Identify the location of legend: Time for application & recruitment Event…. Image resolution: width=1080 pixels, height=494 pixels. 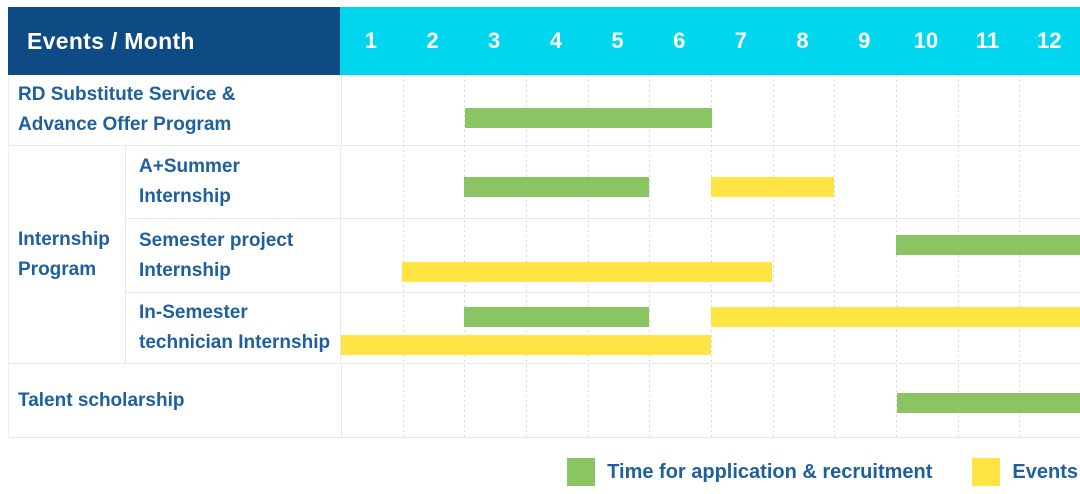
(822, 472).